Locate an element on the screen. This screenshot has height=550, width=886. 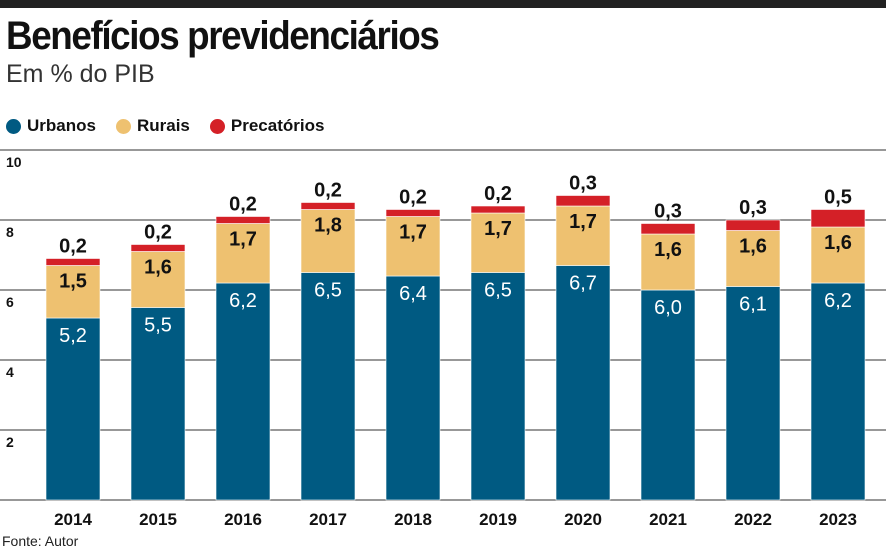
legend: Urbanos Rurais Precatórios is located at coordinates (165, 126).